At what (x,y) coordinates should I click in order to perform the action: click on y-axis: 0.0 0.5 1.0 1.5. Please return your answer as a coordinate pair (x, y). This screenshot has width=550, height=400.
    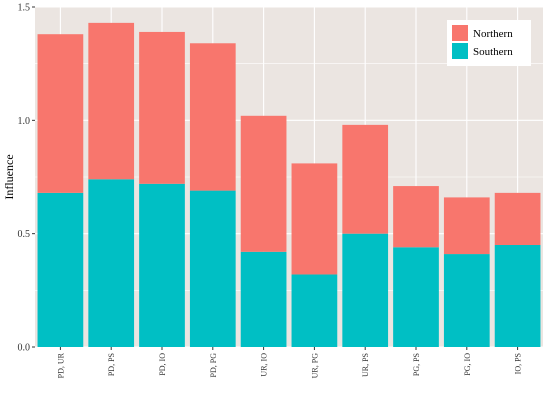
    Looking at the image, I should click on (26, 178).